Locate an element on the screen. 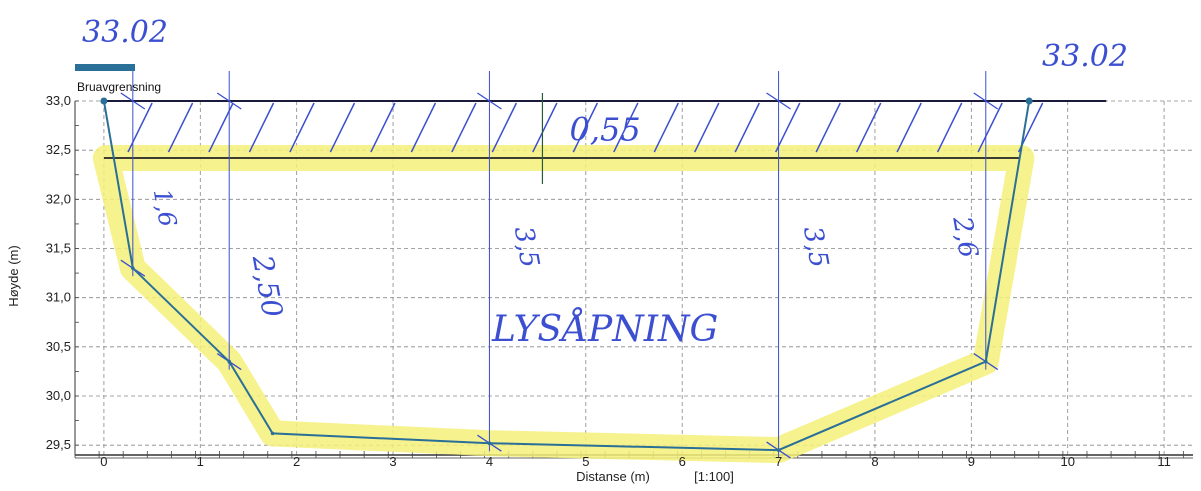 Image resolution: width=1201 pixels, height=491 pixels. level-label-right: 33.02 is located at coordinates (1085, 56).